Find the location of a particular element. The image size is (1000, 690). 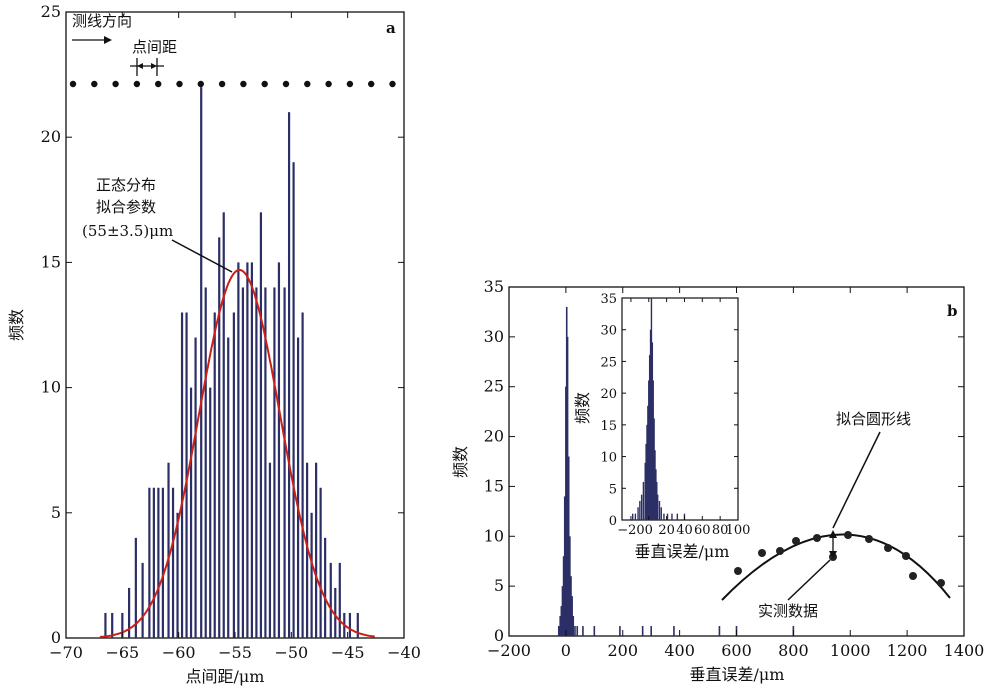

y-tick-label: 30 is located at coordinates (494, 336).